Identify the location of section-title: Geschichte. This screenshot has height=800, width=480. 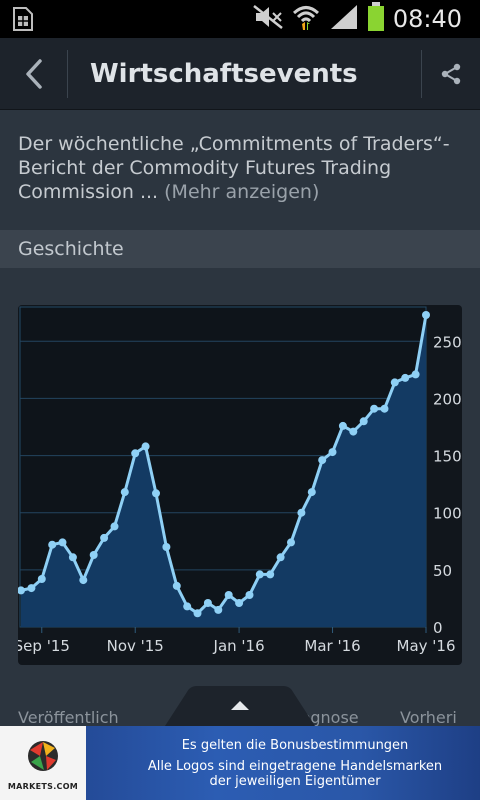
(71, 249).